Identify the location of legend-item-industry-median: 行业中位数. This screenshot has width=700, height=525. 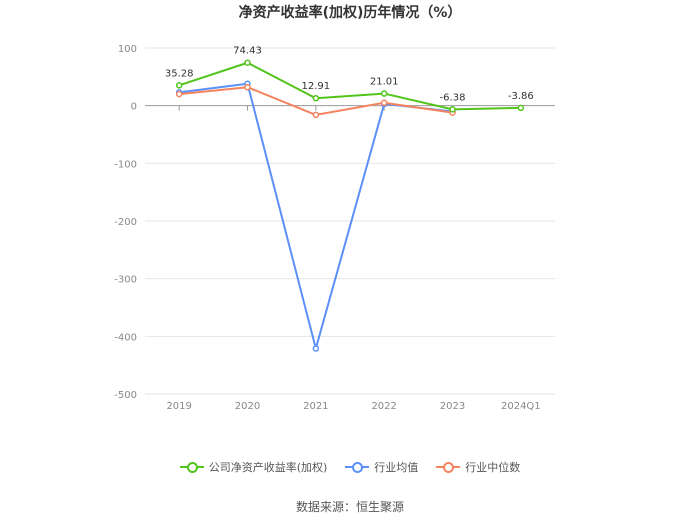
(478, 467).